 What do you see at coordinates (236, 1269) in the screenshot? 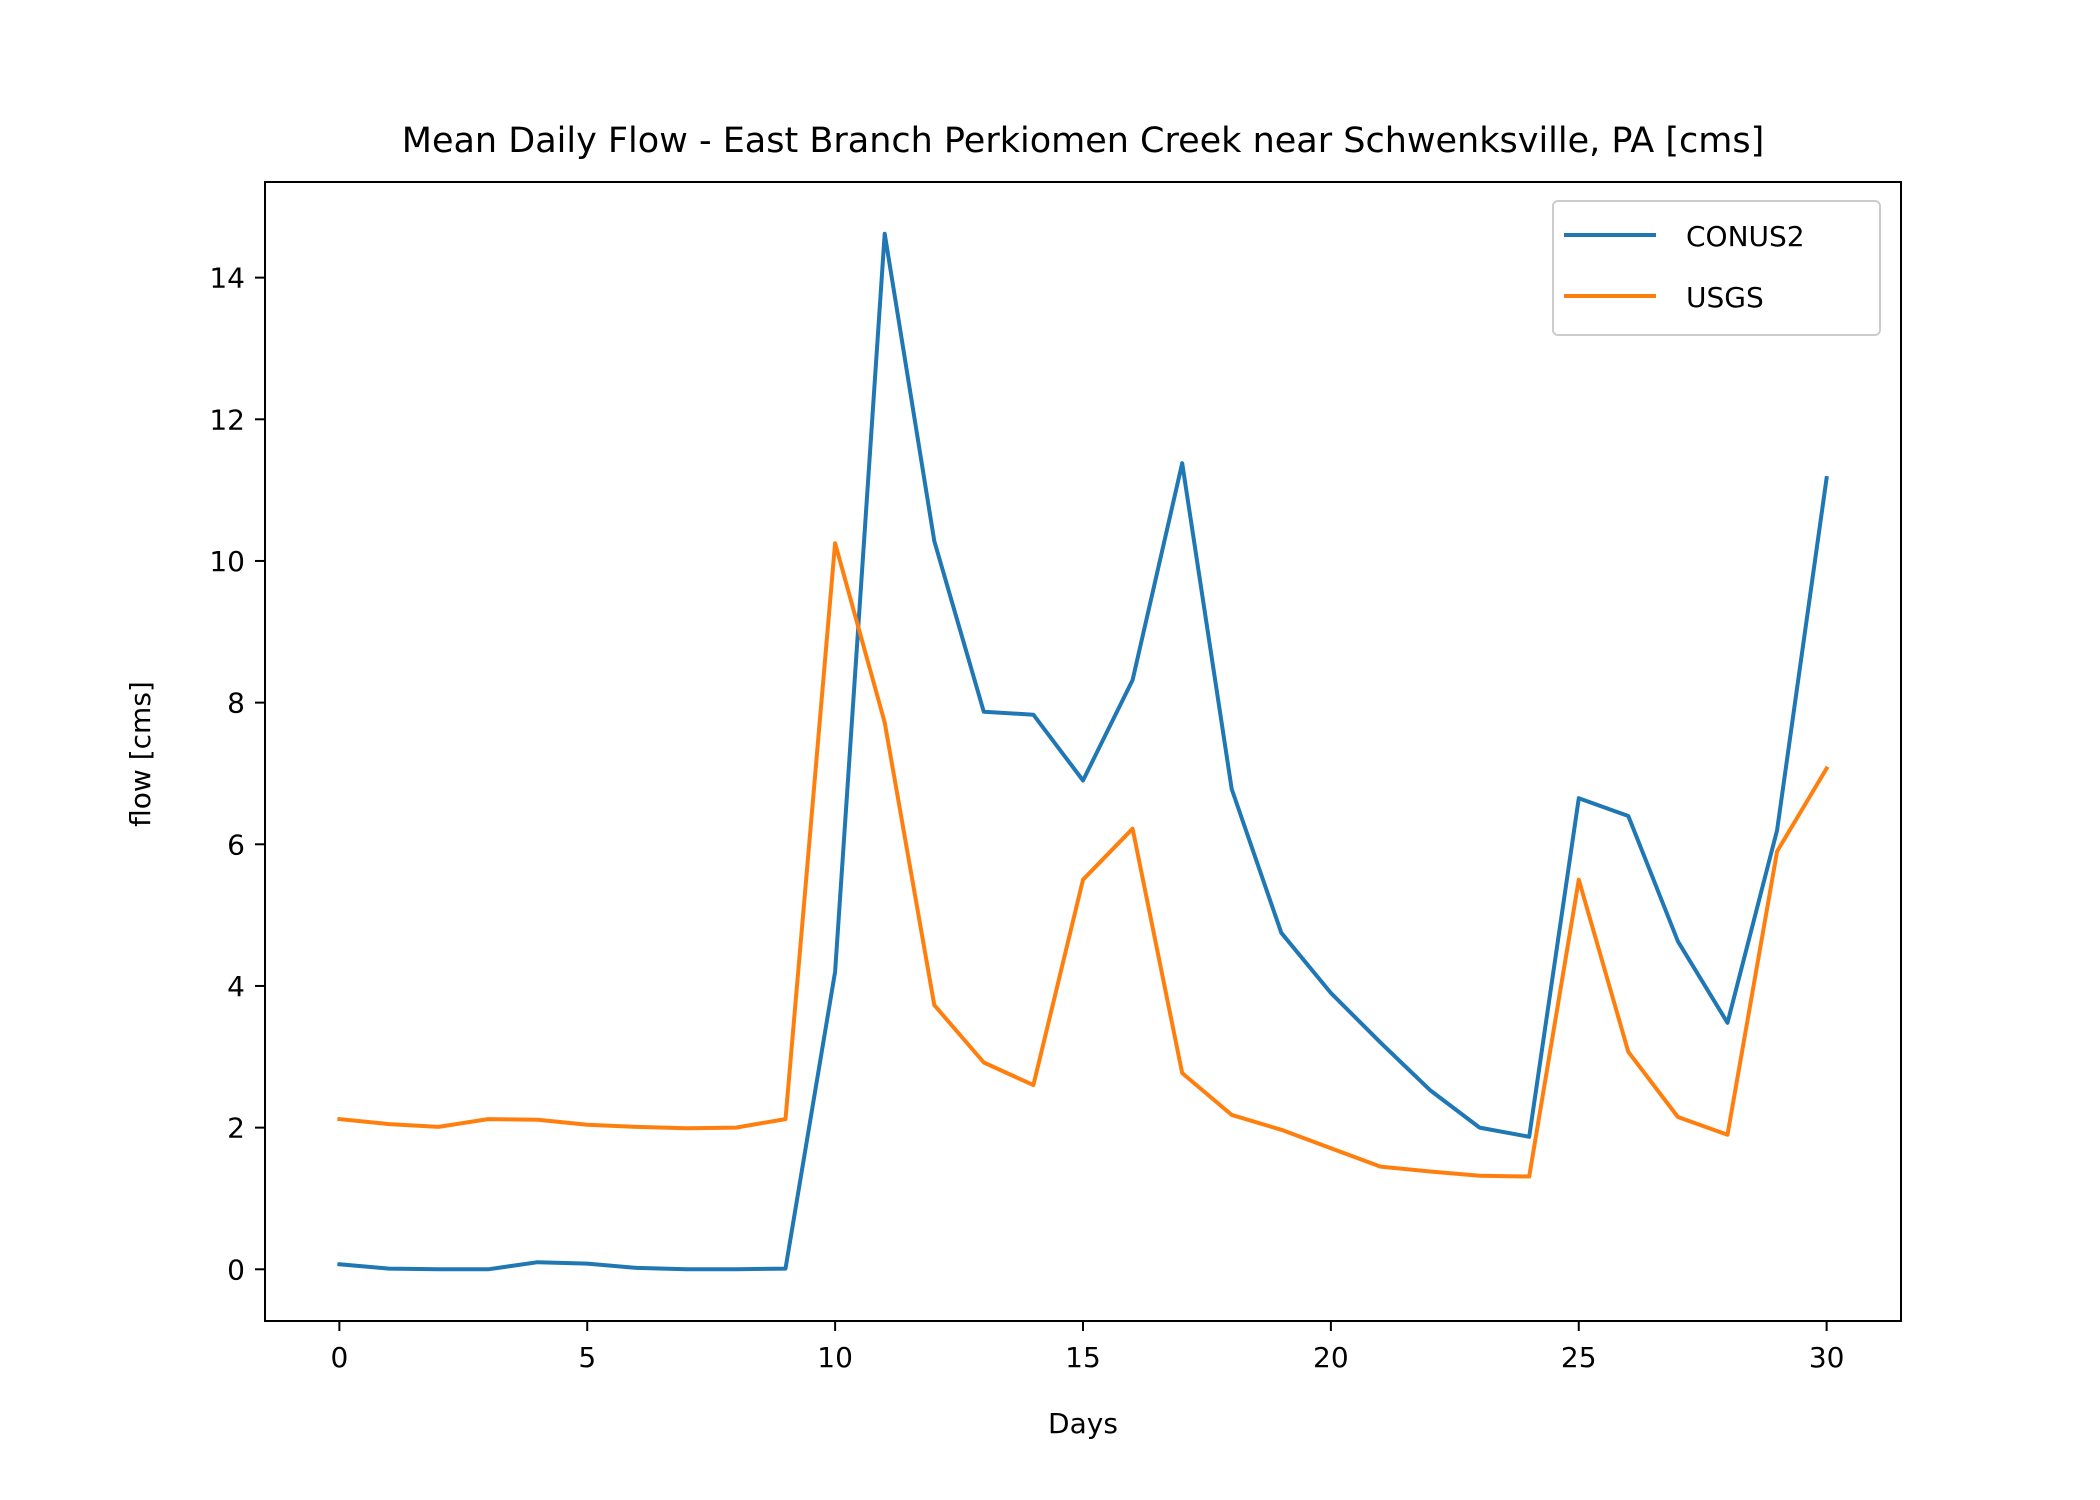
I see `y-tick-label: 0` at bounding box center [236, 1269].